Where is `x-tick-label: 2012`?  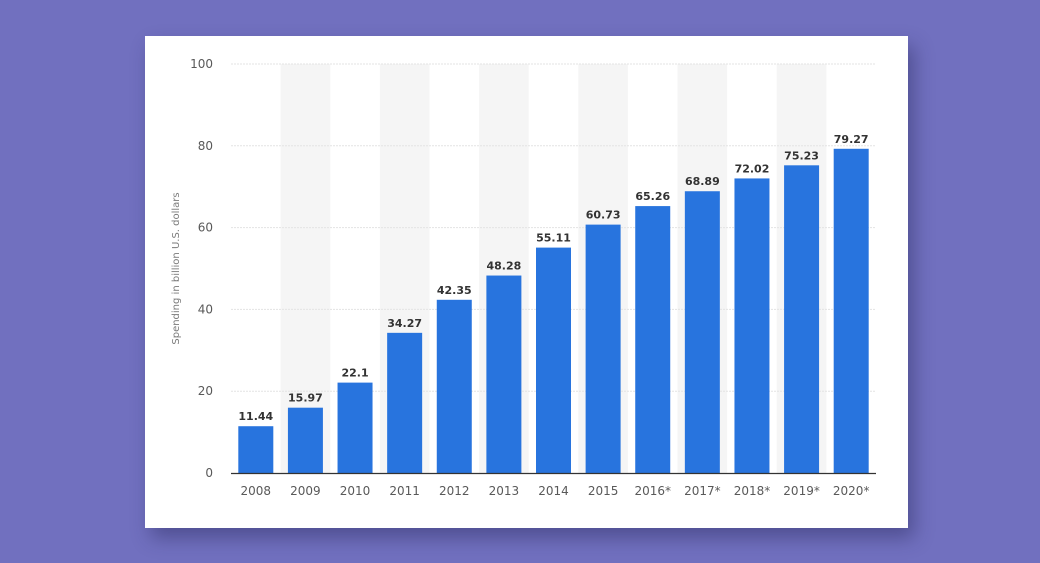 x-tick-label: 2012 is located at coordinates (454, 491).